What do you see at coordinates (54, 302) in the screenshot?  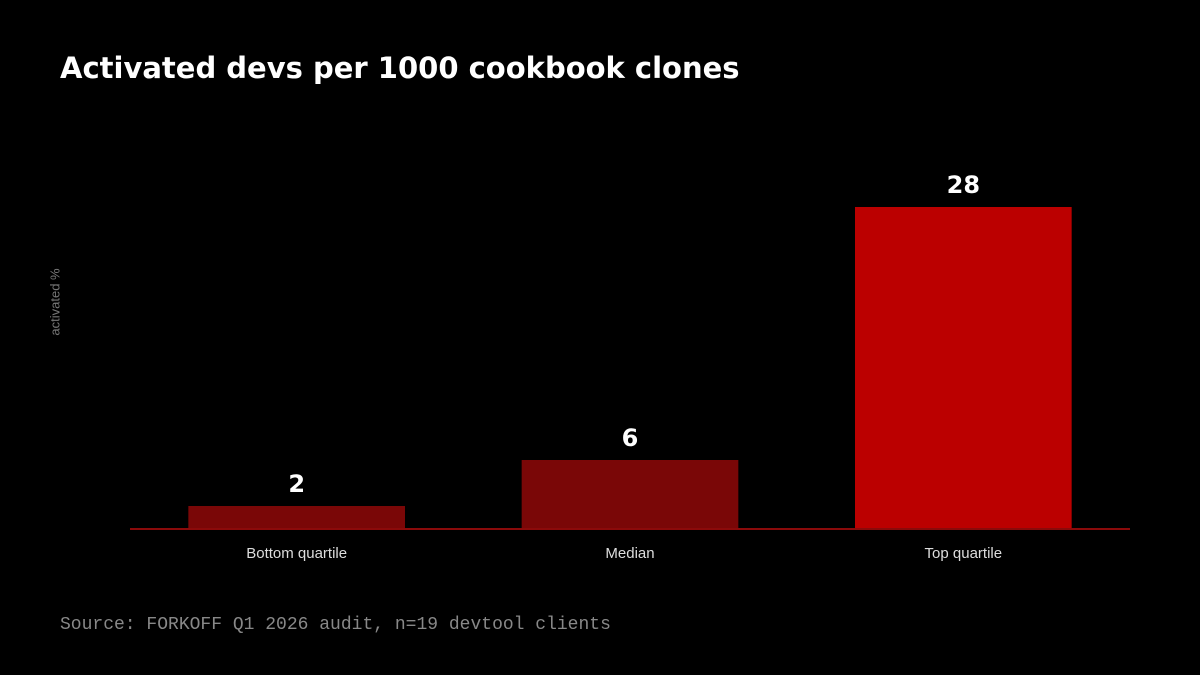 I see `y-axis-label: activated %` at bounding box center [54, 302].